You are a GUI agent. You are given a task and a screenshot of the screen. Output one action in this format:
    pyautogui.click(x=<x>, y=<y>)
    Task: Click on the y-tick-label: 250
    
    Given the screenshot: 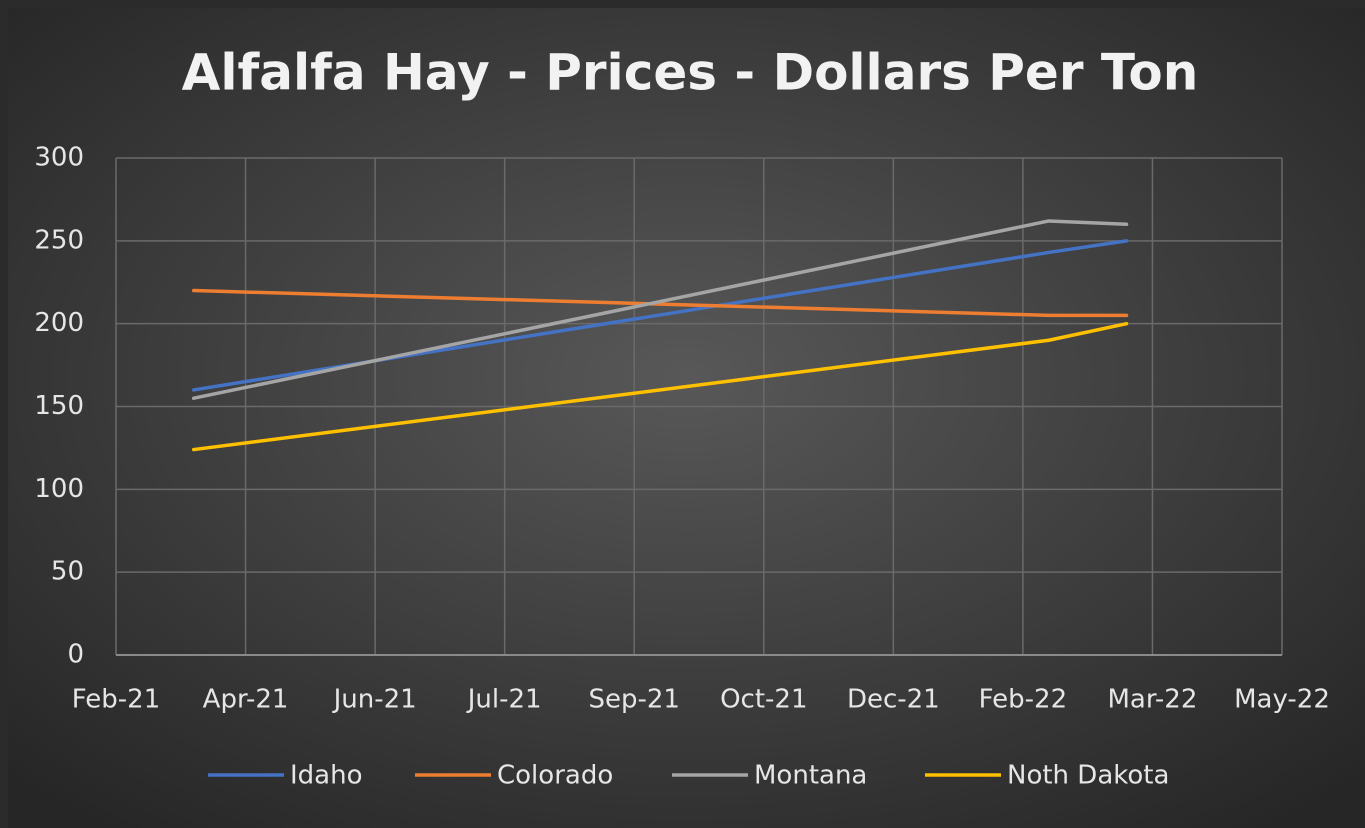 What is the action you would take?
    pyautogui.click(x=59, y=240)
    